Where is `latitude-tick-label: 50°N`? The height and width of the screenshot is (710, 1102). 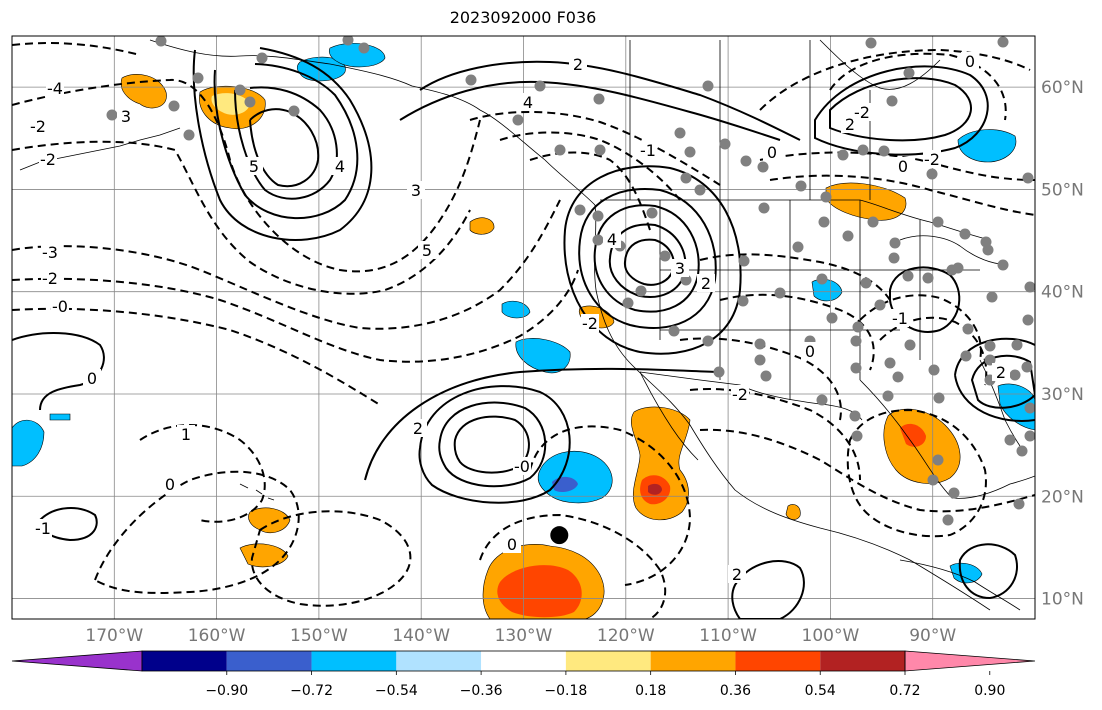 latitude-tick-label: 50°N is located at coordinates (1062, 190).